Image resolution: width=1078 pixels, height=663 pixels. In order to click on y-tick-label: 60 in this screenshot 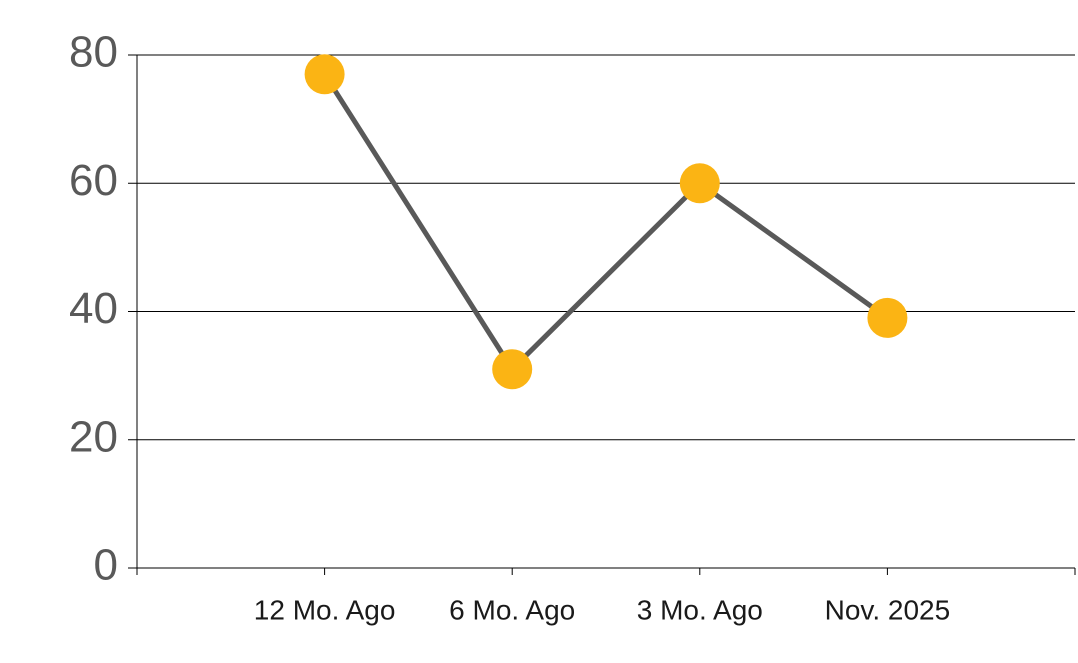, I will do `click(93, 180)`.